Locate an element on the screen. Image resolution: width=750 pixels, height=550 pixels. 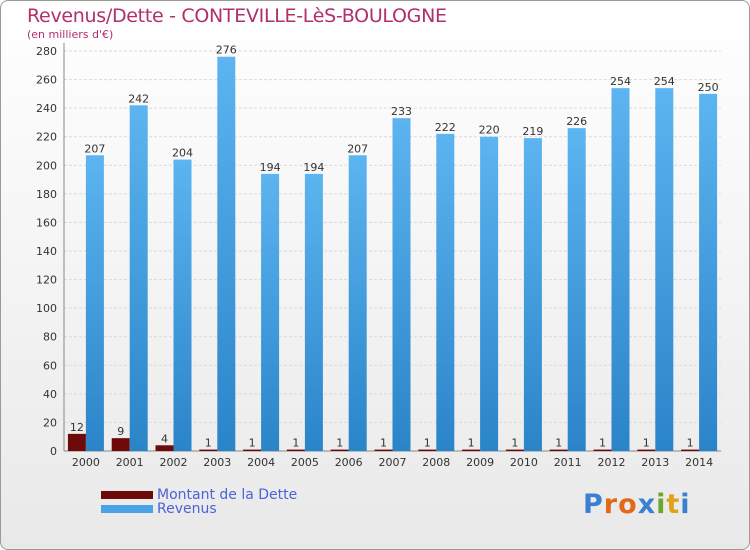
y-tick-label: 20 is located at coordinates (50, 422).